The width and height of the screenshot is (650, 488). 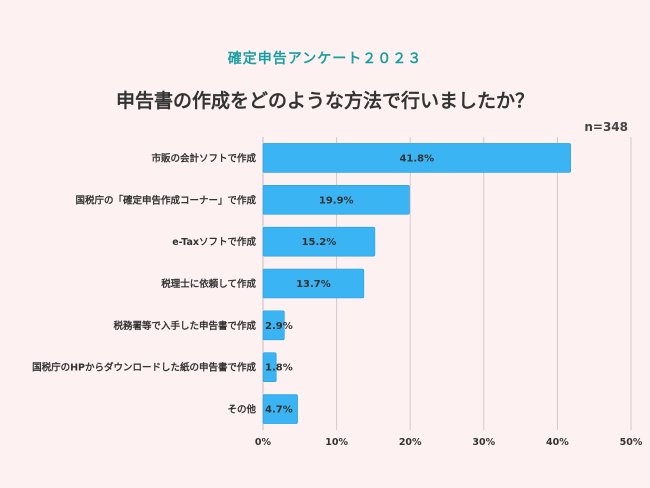 What do you see at coordinates (165, 200) in the screenshot?
I see `category-label: 国税庁の「確定申告作成コーナー」で作成` at bounding box center [165, 200].